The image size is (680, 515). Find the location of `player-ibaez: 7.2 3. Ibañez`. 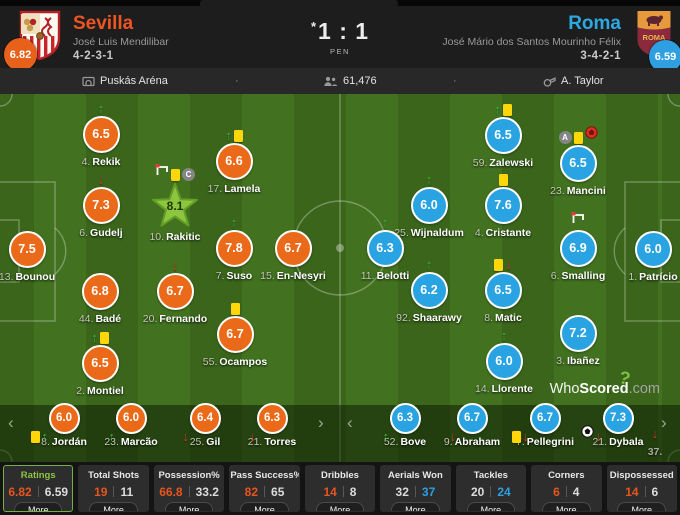

player-ibaez: 7.2 3. Ibañez is located at coordinates (578, 340).